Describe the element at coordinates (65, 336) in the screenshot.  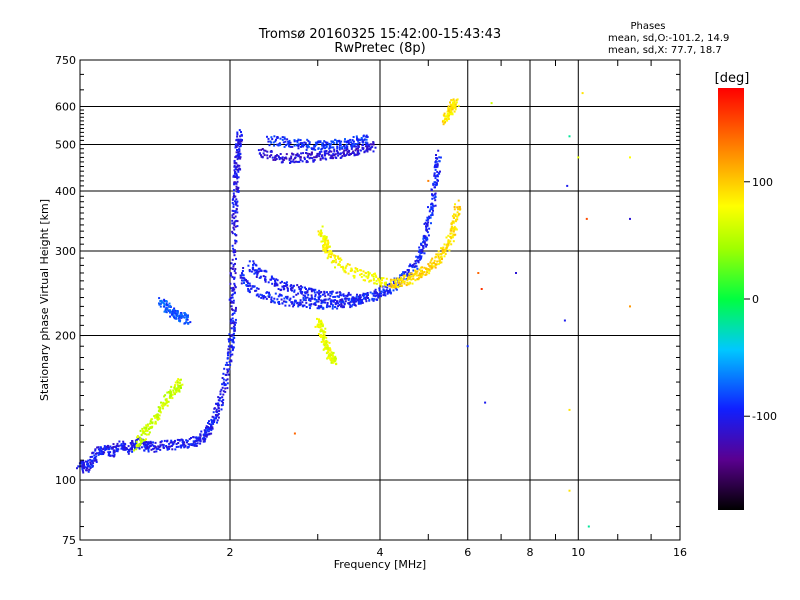
I see `y-tick-label: 200` at that location.